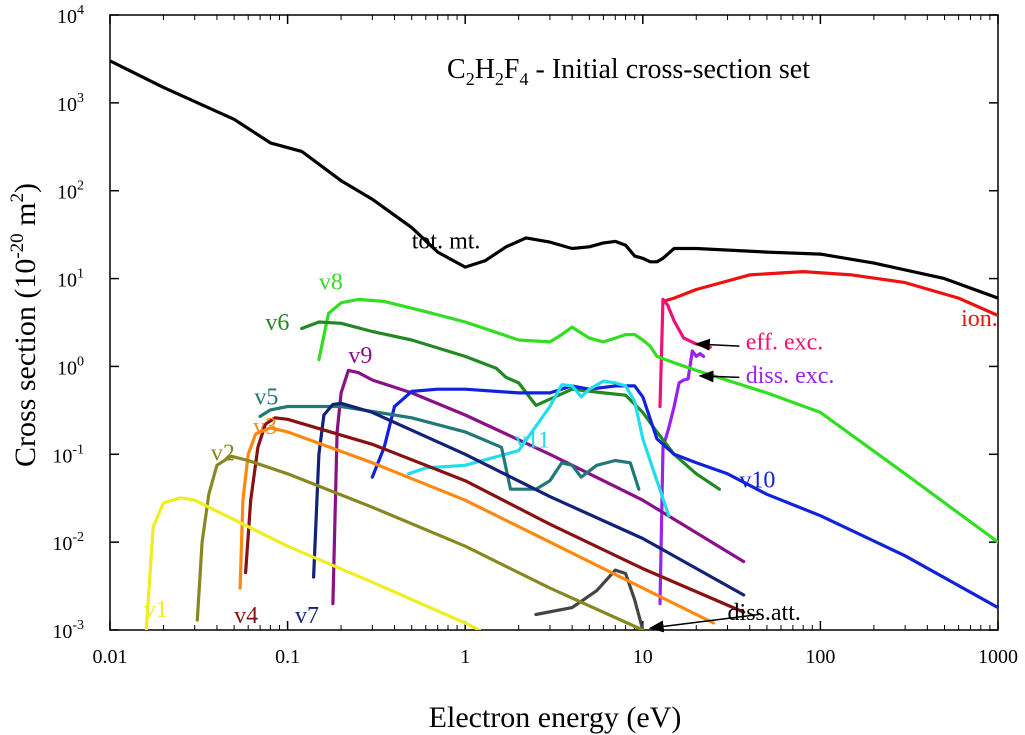 The image size is (1025, 735). What do you see at coordinates (156, 610) in the screenshot?
I see `series-label-v1: v1` at bounding box center [156, 610].